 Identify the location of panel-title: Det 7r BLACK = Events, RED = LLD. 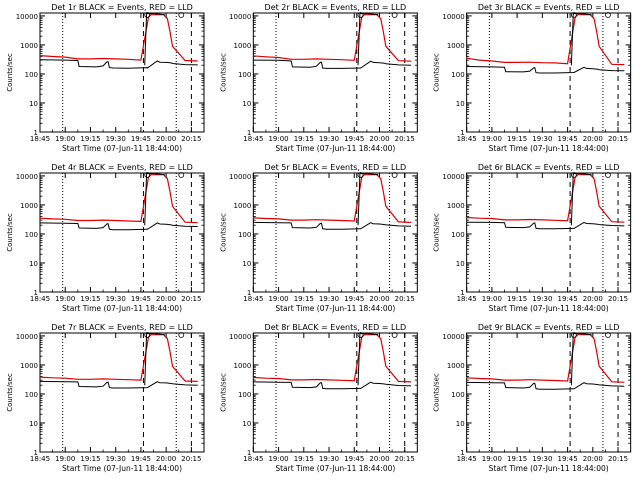
(122, 327).